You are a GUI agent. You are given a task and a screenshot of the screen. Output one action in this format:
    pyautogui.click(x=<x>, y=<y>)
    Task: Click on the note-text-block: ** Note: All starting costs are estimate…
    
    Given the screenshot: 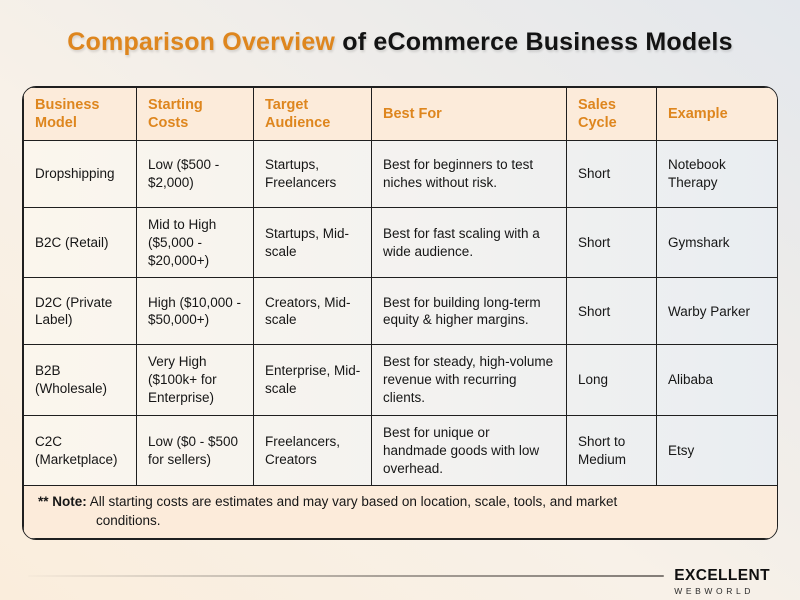 What is the action you would take?
    pyautogui.click(x=358, y=512)
    